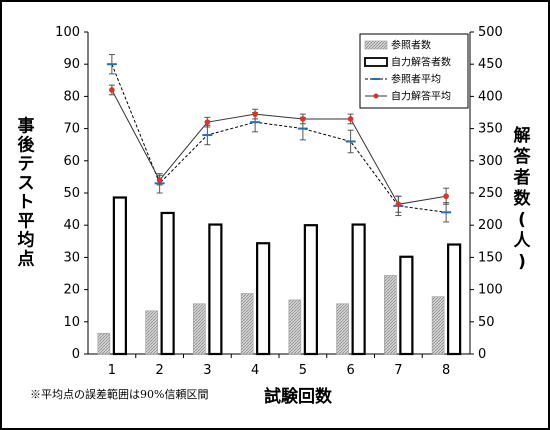 This screenshot has height=430, width=550. What do you see at coordinates (159, 370) in the screenshot?
I see `x-tick-label: 2` at bounding box center [159, 370].